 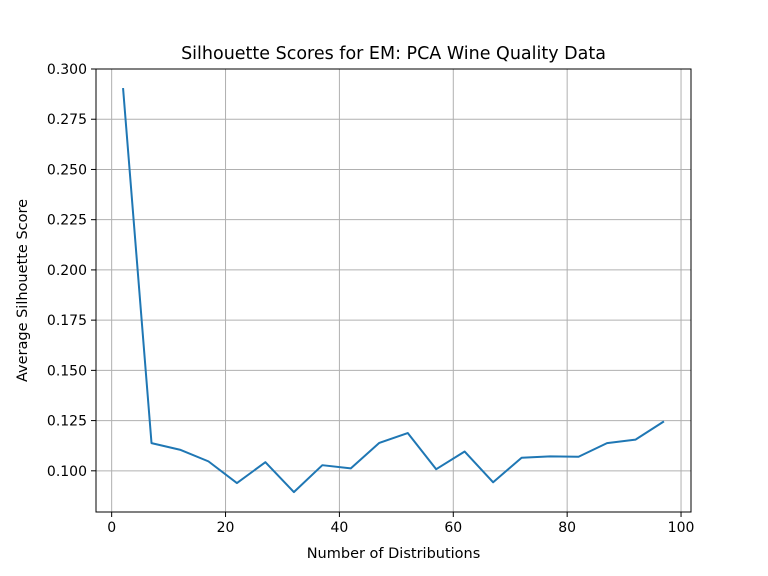 I want to click on y-tick-label: 0.200, so click(x=67, y=271).